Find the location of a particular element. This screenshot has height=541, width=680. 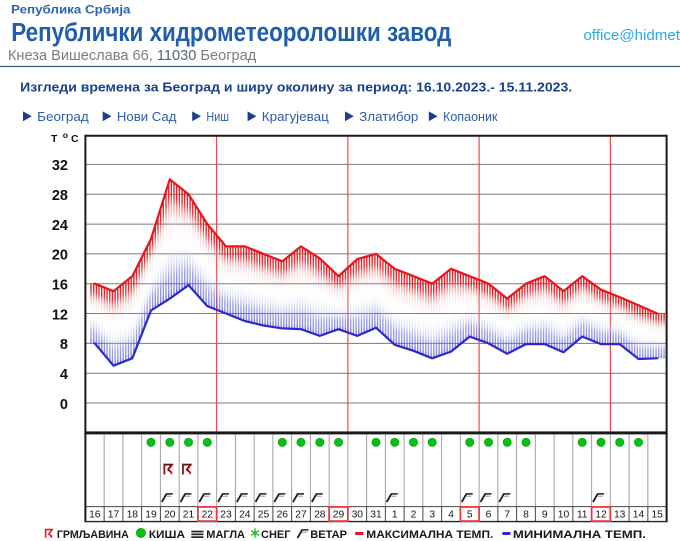

svg-text: 7 is located at coordinates (507, 515).